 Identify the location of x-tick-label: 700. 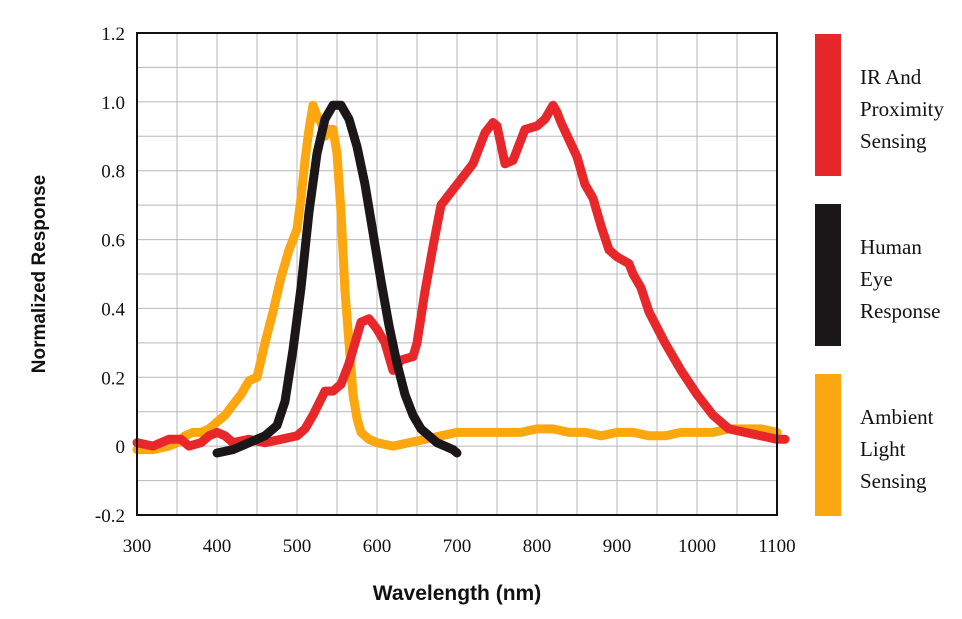
(457, 546).